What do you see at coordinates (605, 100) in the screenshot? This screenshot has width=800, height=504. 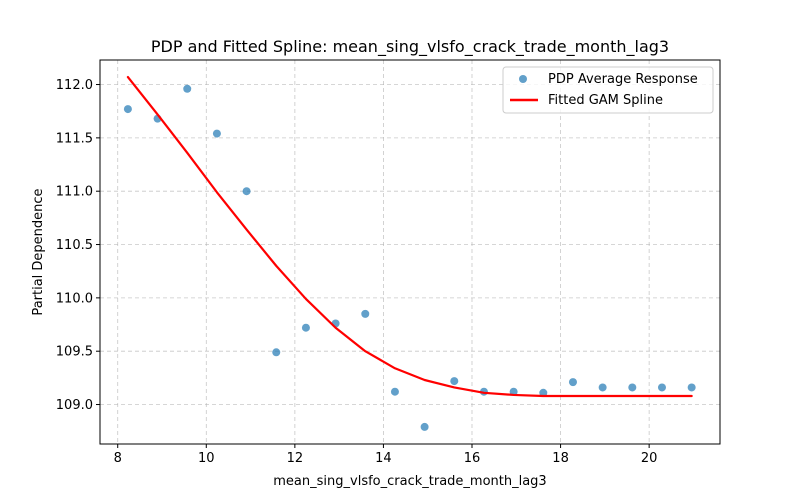 I see `legend-label-gam: Fitted GAM Spline` at bounding box center [605, 100].